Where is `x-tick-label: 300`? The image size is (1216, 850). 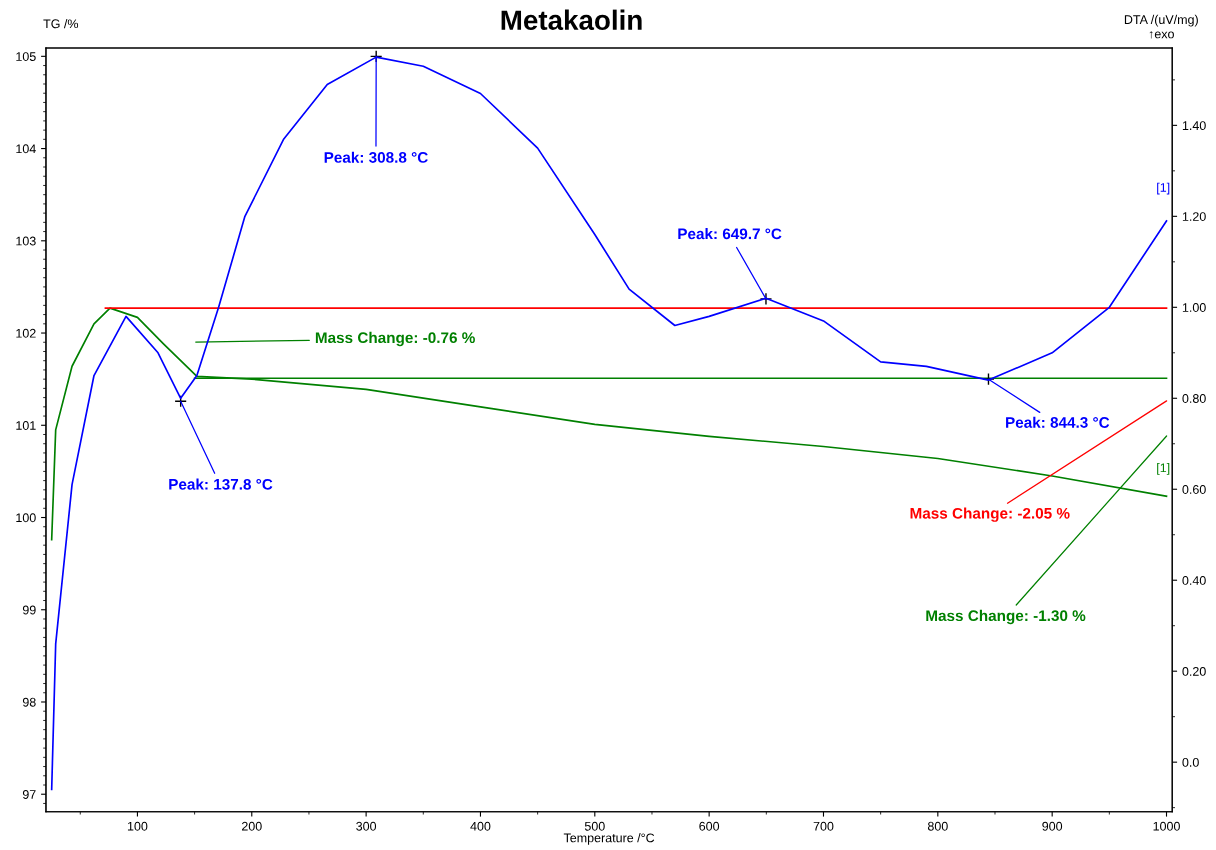 x-tick-label: 300 is located at coordinates (366, 826).